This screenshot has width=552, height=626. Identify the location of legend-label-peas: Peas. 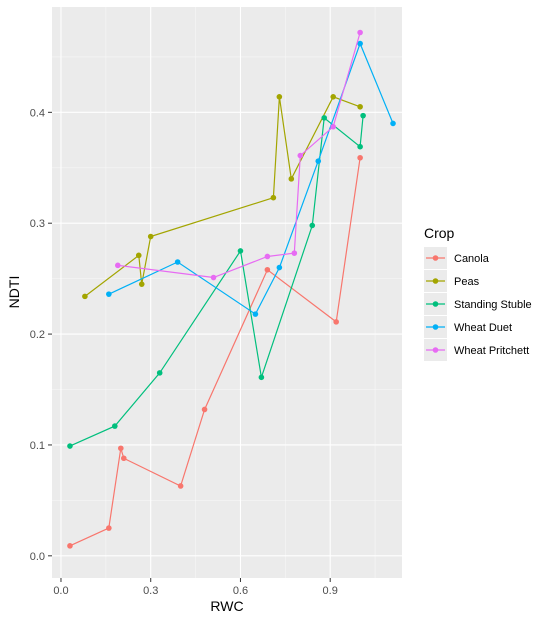
(467, 282).